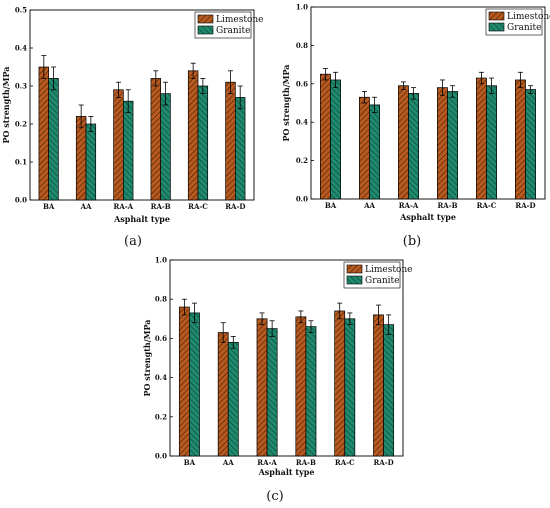 The image size is (550, 508). I want to click on y-tick-label: 0.1, so click(21, 162).